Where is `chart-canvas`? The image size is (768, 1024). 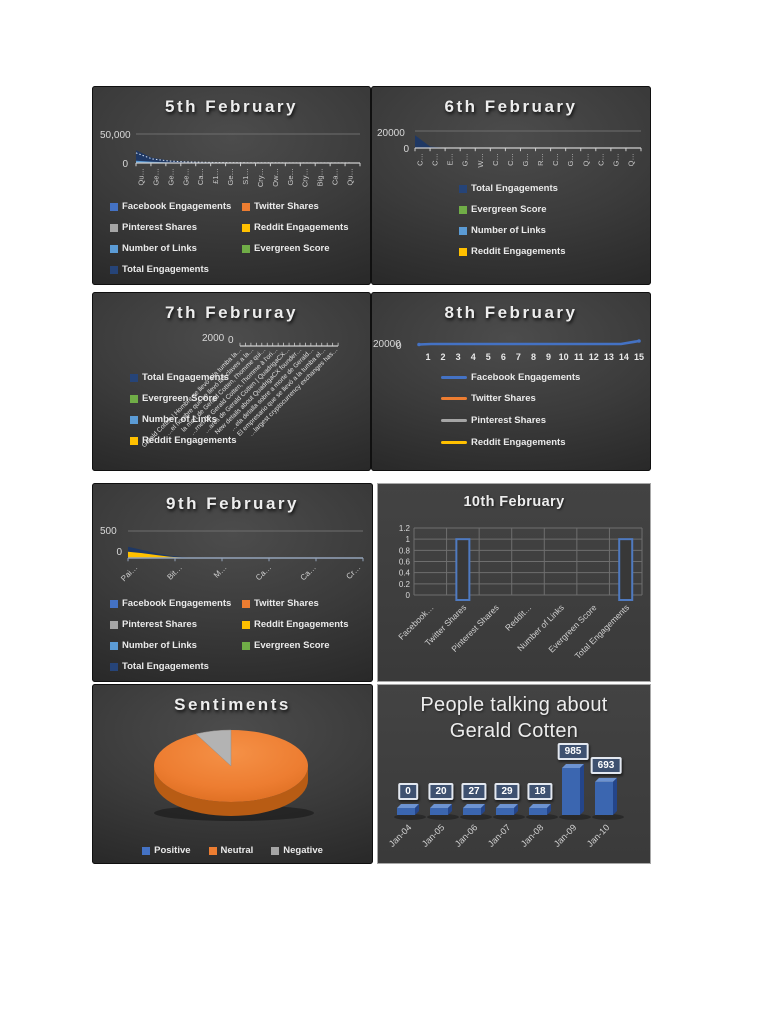
chart-canvas is located at coordinates (234, 775).